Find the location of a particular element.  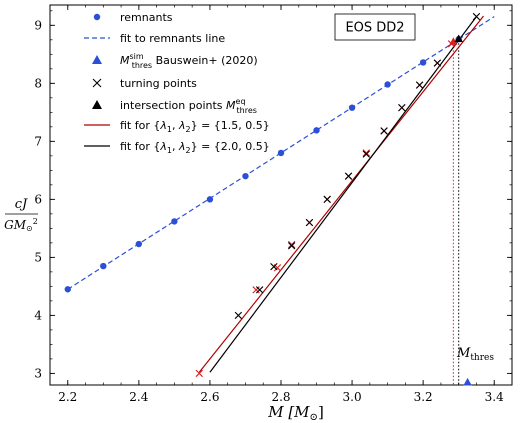

intersection-point-black is located at coordinates (458, 38).